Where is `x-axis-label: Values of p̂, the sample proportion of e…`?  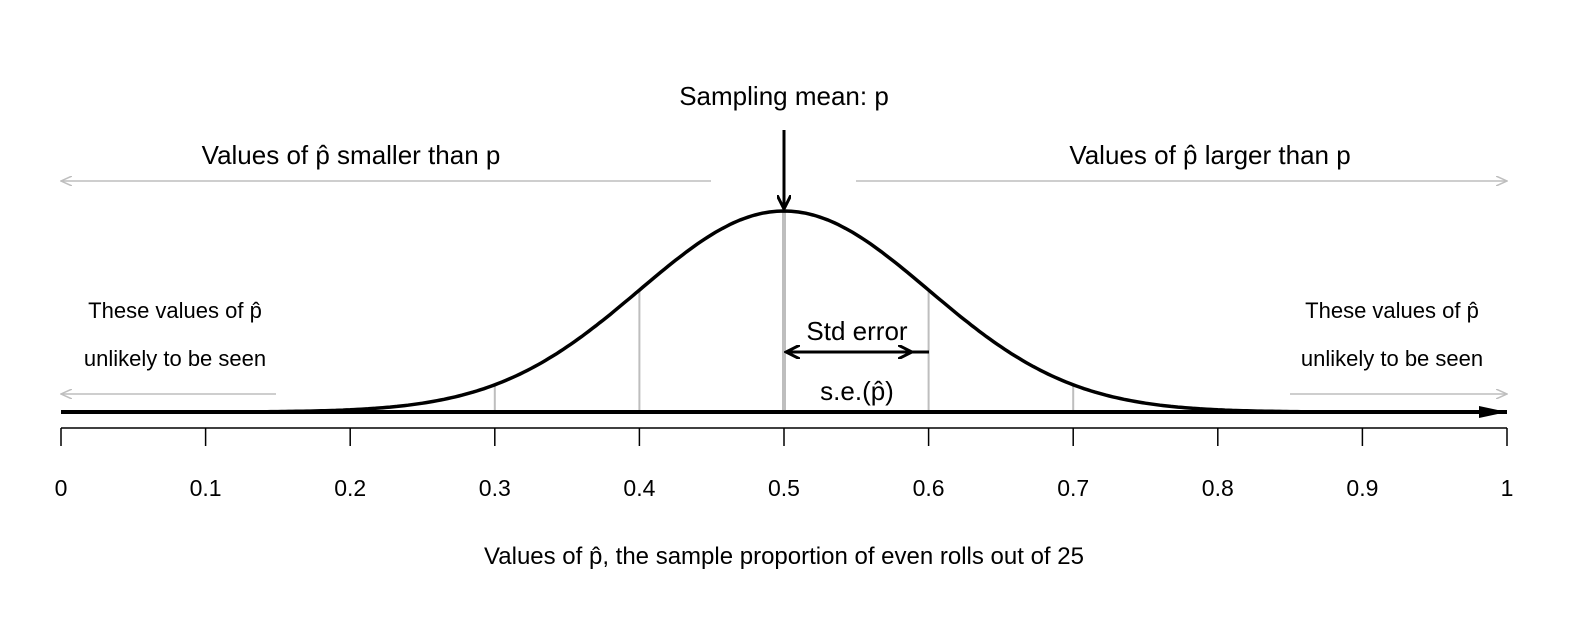
x-axis-label: Values of p̂, the sample proportion of e… is located at coordinates (784, 556).